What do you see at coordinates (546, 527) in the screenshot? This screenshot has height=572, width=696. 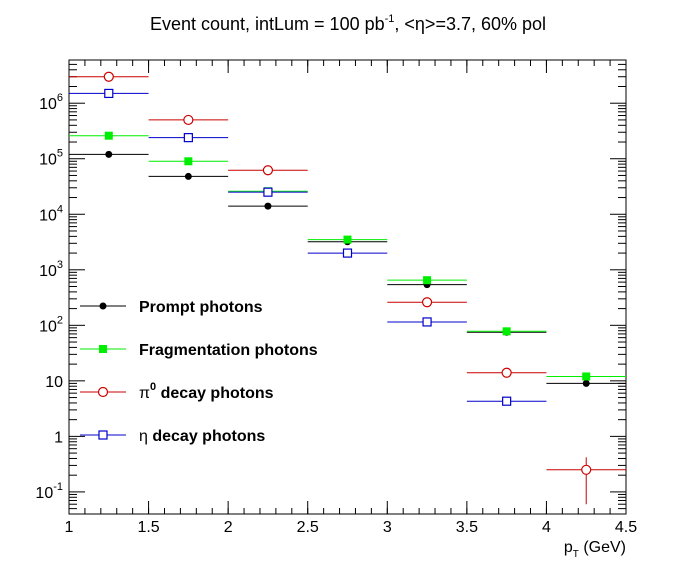 I see `x-tick-label: 4` at bounding box center [546, 527].